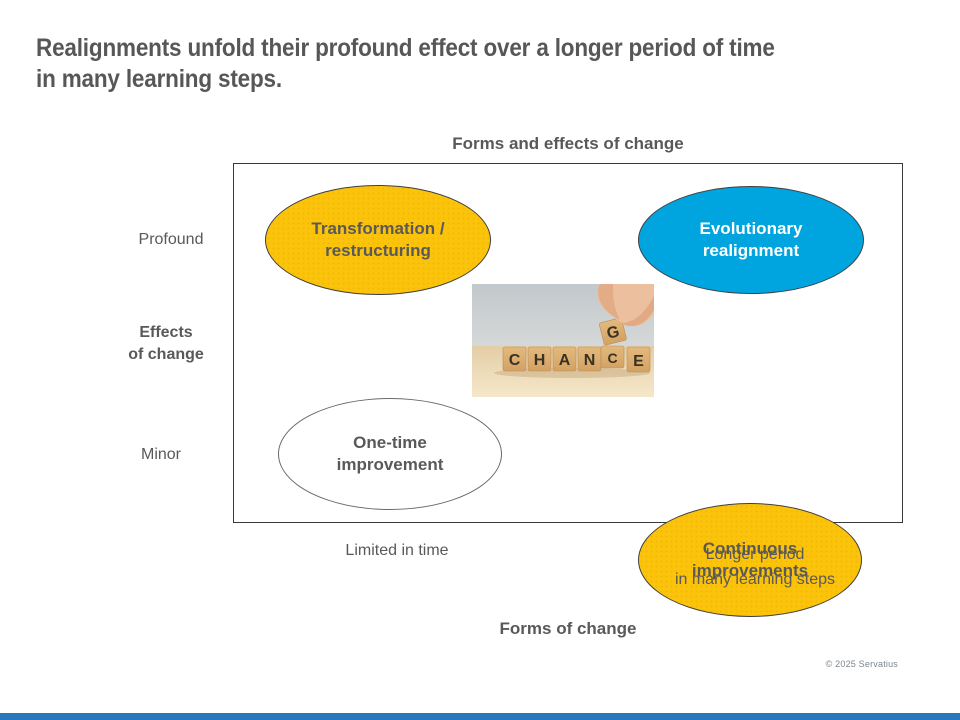 Image resolution: width=960 pixels, height=720 pixels. I want to click on copyright-text: © 2025 Servatius, so click(861, 664).